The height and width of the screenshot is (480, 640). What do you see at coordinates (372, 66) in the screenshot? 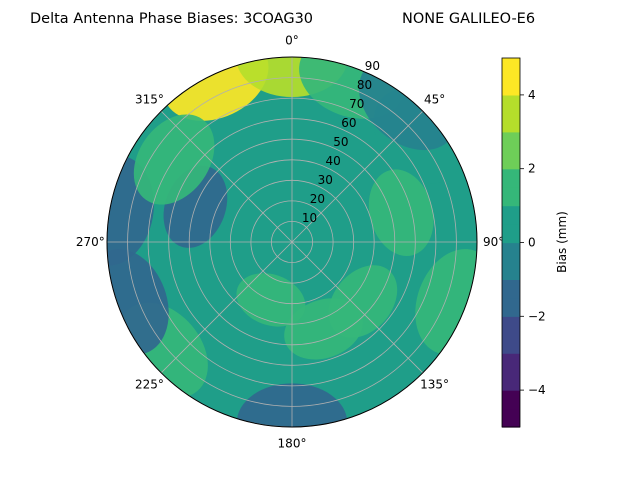
I see `radial-tick-label: 90` at bounding box center [372, 66].